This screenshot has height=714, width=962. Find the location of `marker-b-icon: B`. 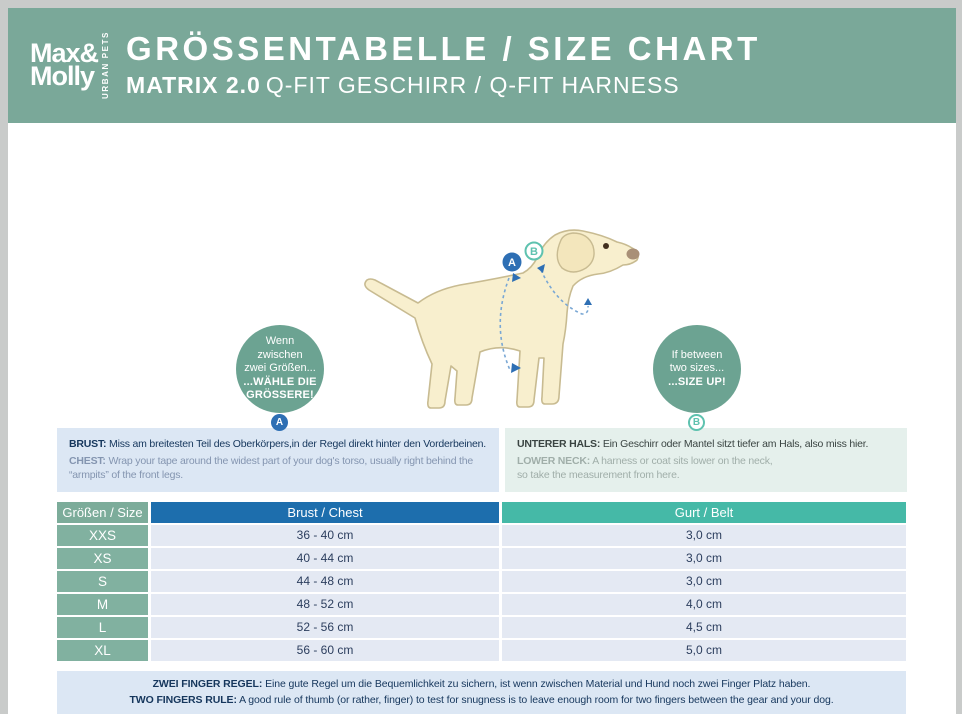

marker-b-icon: B is located at coordinates (534, 251).